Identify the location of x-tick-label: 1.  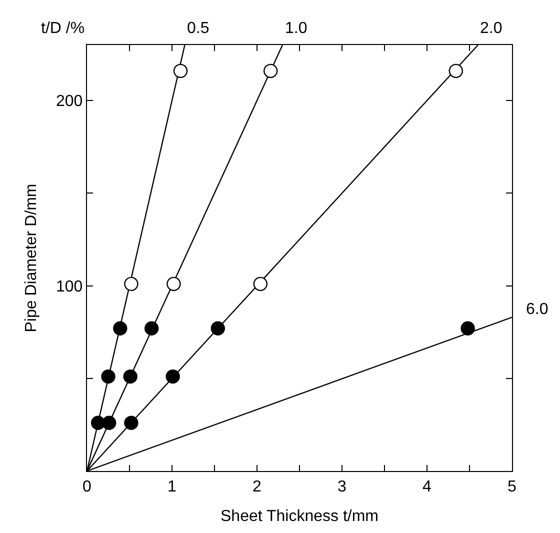
(172, 487).